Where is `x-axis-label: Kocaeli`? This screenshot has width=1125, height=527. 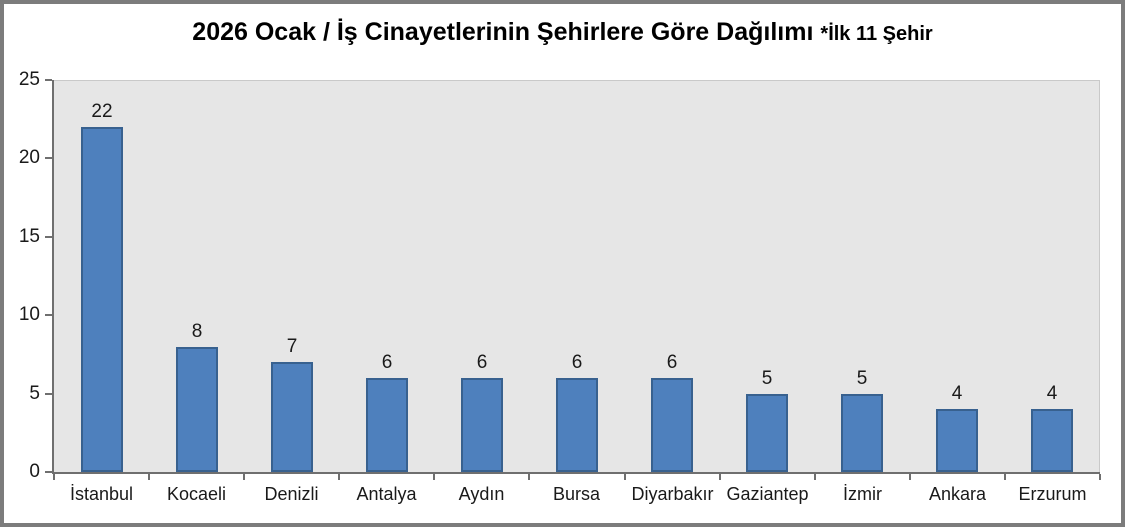 x-axis-label: Kocaeli is located at coordinates (196, 494).